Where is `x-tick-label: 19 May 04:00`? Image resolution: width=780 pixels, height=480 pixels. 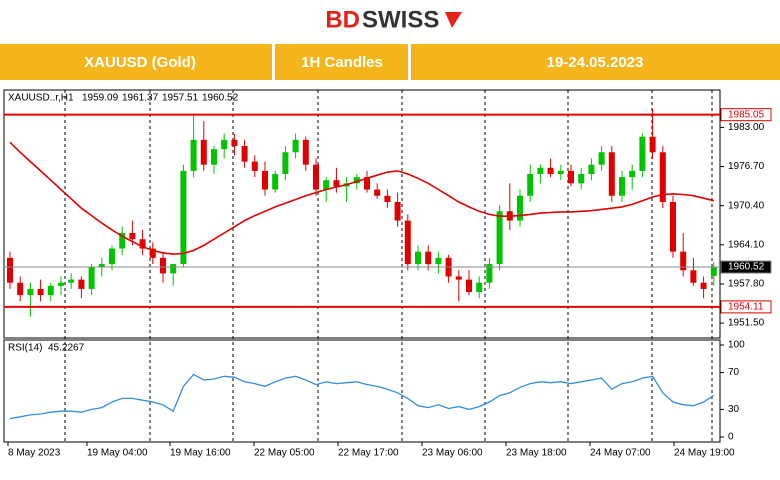 x-tick-label: 19 May 04:00 is located at coordinates (117, 453).